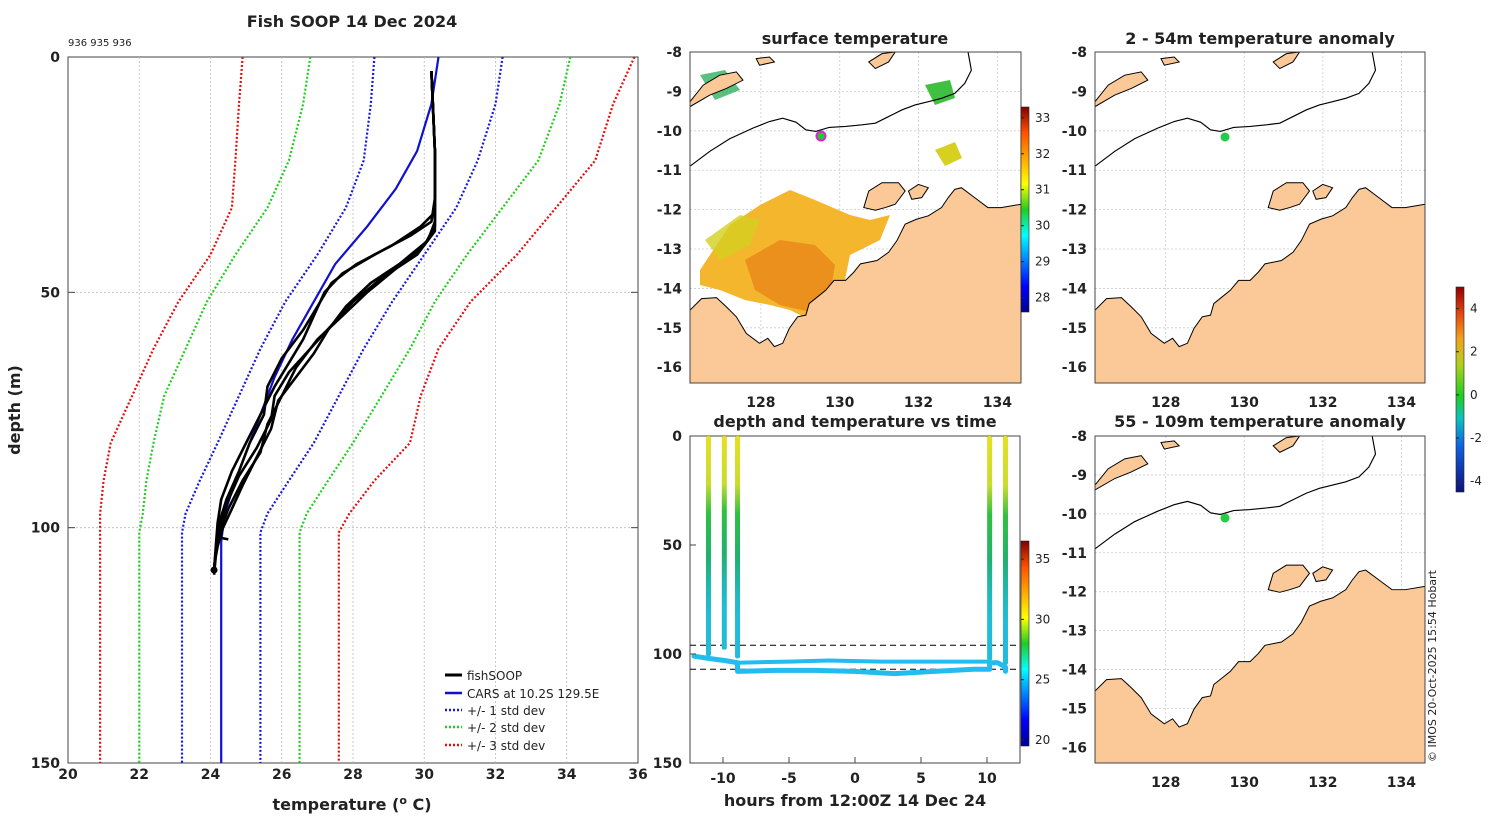 The height and width of the screenshot is (820, 1500). What do you see at coordinates (1432, 665) in the screenshot?
I see `credit-text: © IMOS 20-Oct-2025 15:54 Hobart` at bounding box center [1432, 665].